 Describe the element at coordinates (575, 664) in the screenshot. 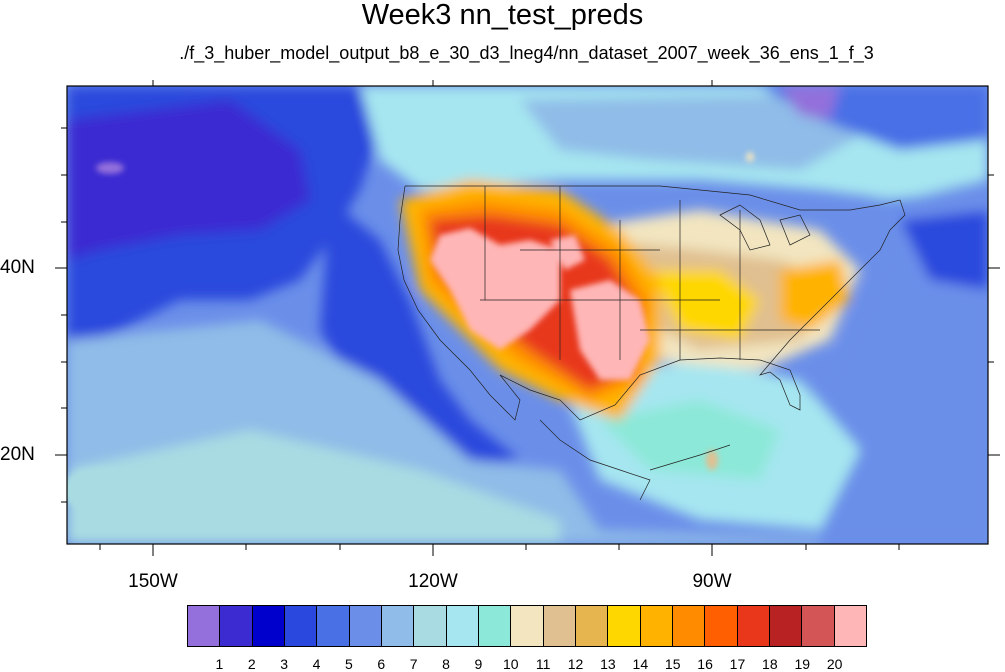

I see `colorbar-level-label: 12` at that location.